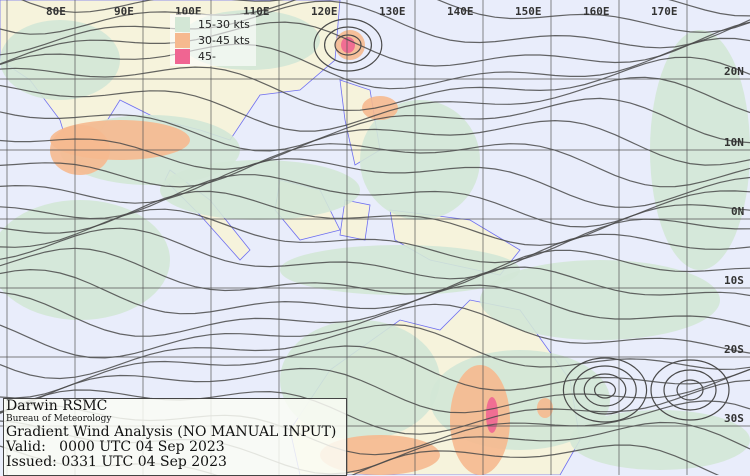  What do you see at coordinates (59, 419) in the screenshot?
I see `agency-name: Bureau of Meteorology` at bounding box center [59, 419].